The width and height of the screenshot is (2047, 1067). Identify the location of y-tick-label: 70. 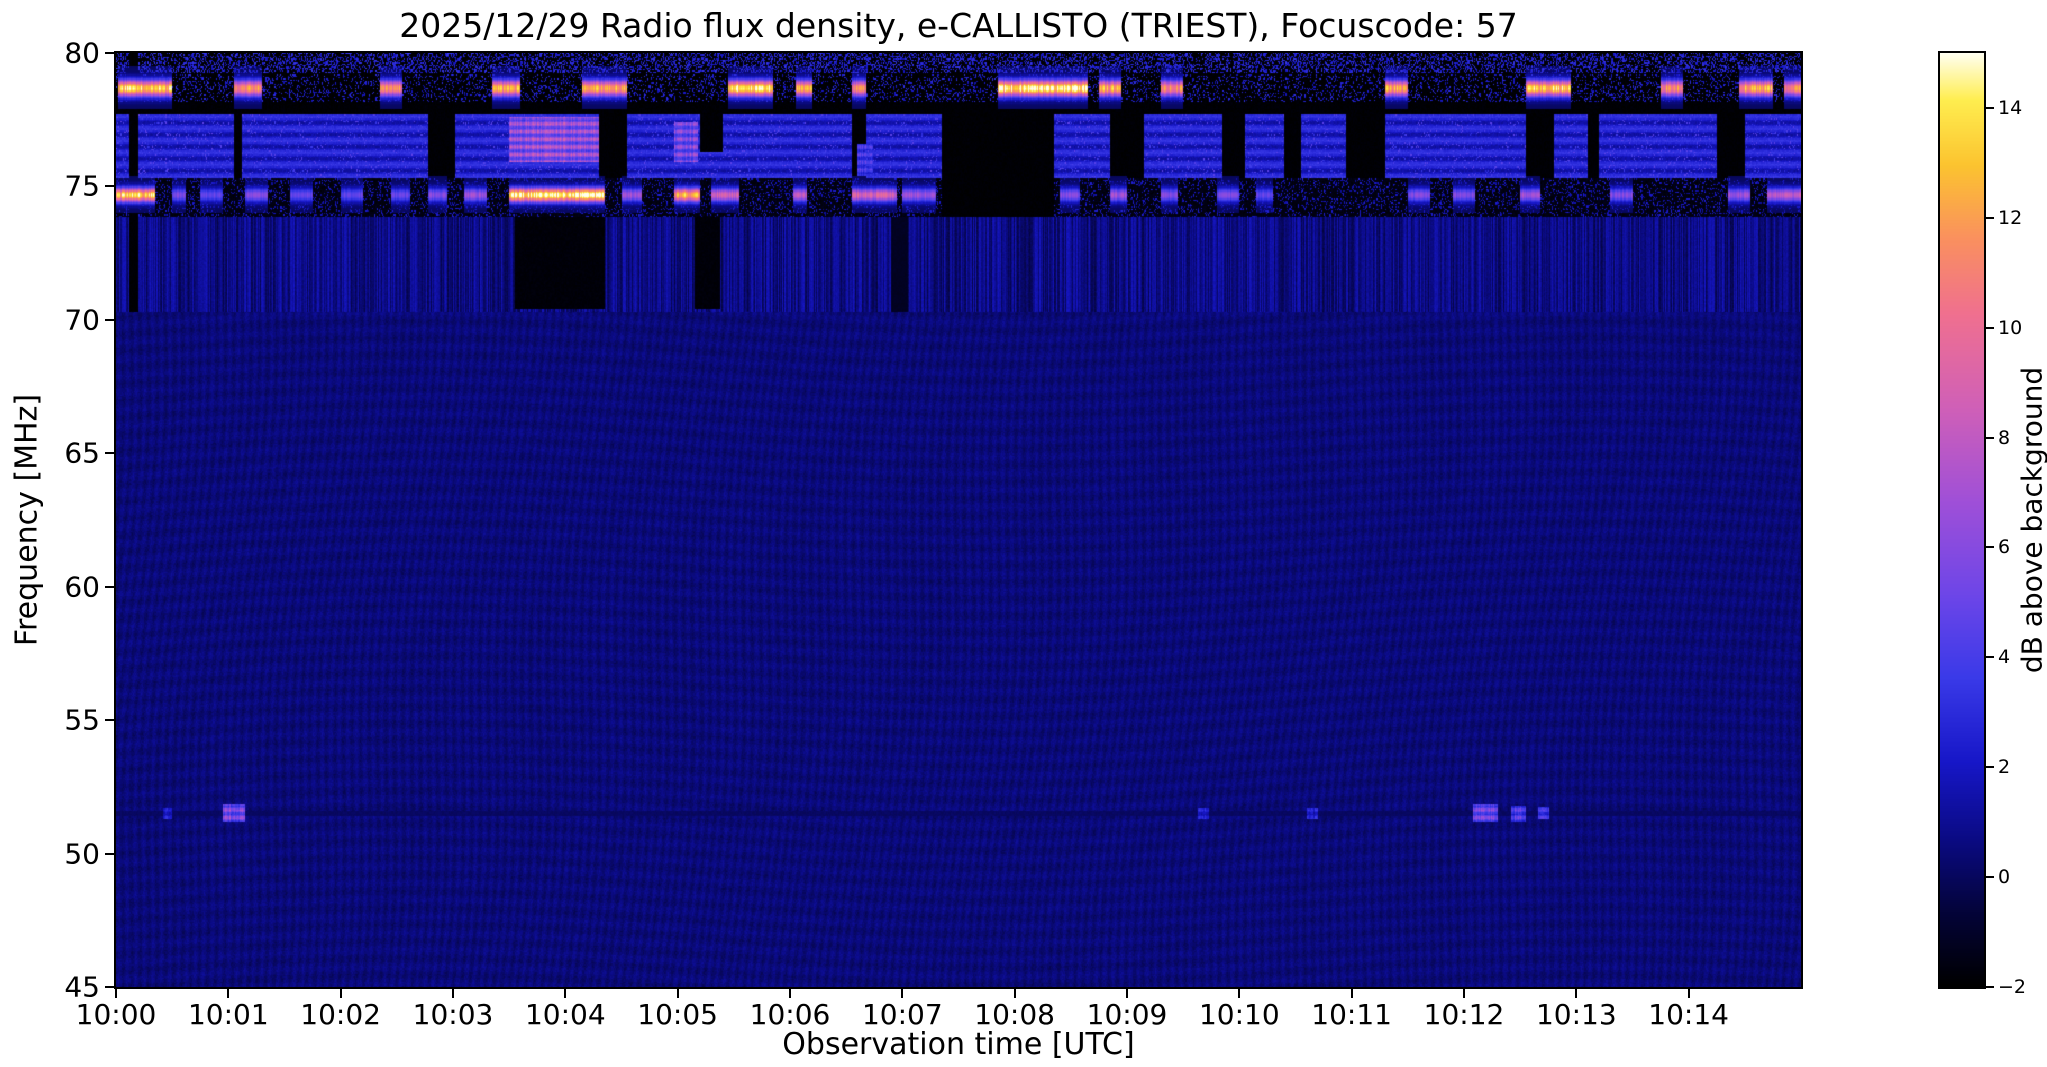
(82, 320).